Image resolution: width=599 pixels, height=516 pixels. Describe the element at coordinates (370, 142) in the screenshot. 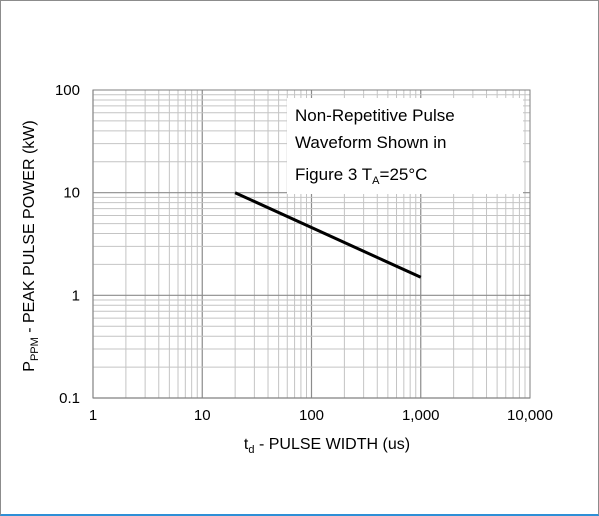

I see `annotation-line-2: Waveform Shown in` at that location.